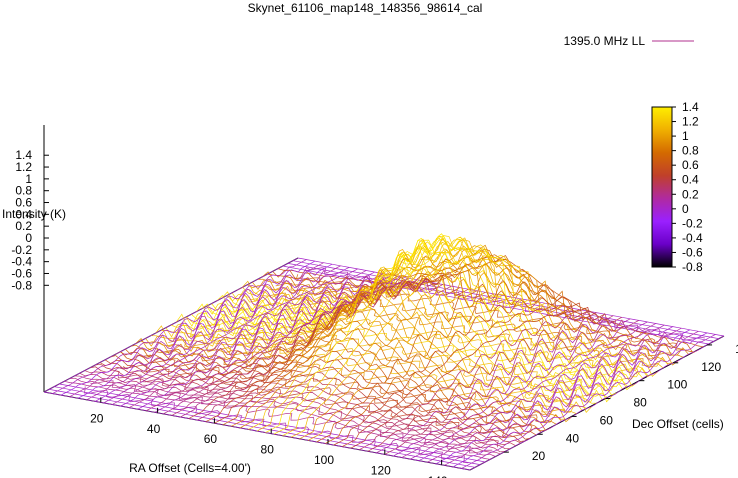 This screenshot has width=738, height=478. I want to click on x-tick-label: 20, so click(97, 418).